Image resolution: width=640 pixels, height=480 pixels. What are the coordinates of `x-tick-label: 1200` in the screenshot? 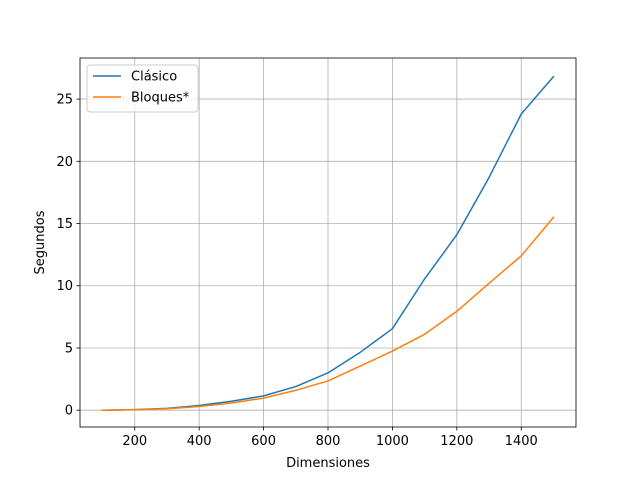 It's located at (456, 441).